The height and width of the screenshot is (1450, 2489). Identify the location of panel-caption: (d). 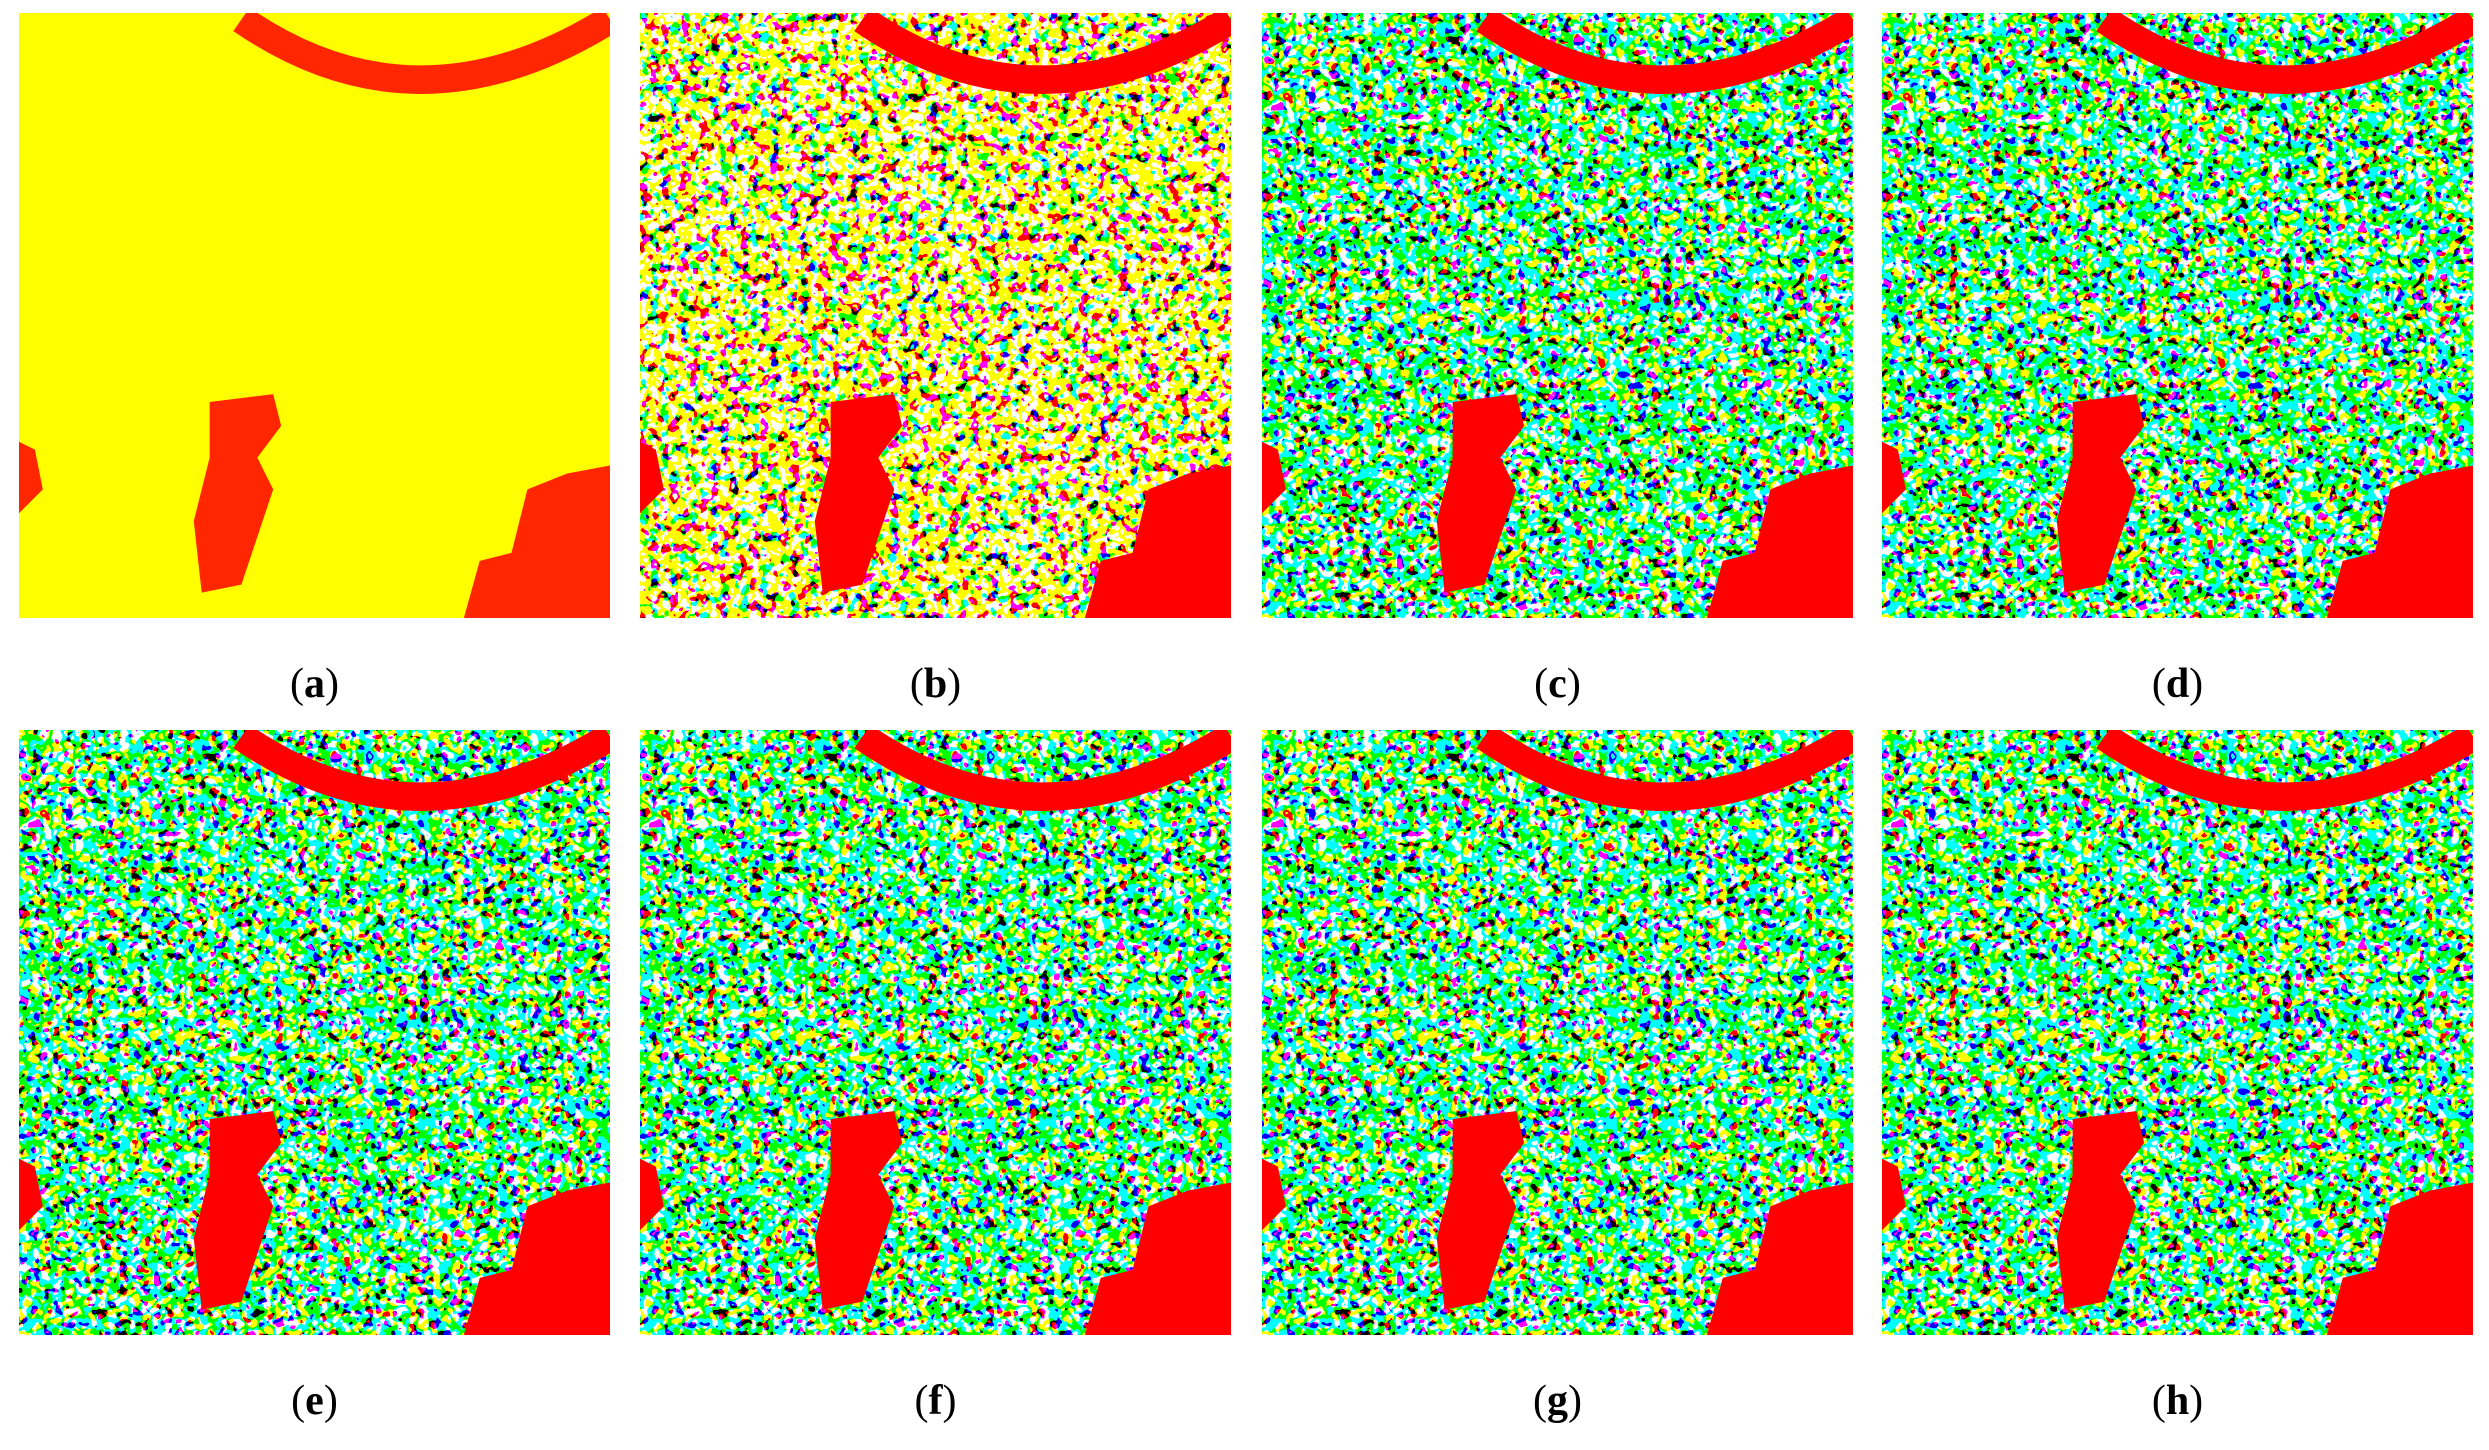
(2177, 684).